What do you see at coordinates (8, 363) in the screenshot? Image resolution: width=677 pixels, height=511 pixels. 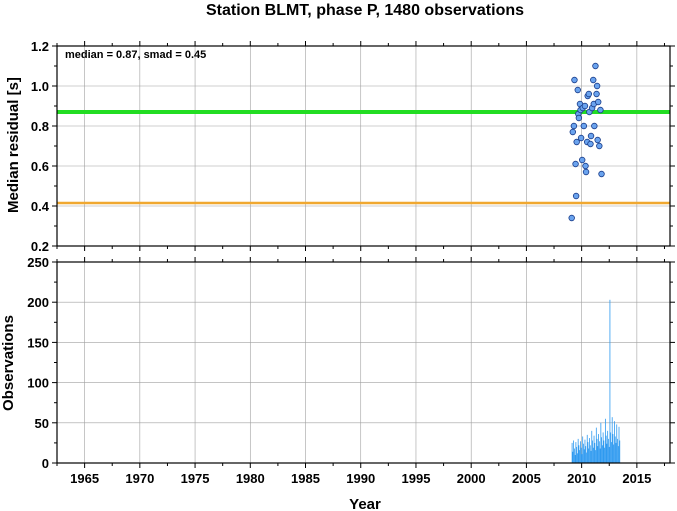 I see `observations-y-axis-label: Observations` at bounding box center [8, 363].